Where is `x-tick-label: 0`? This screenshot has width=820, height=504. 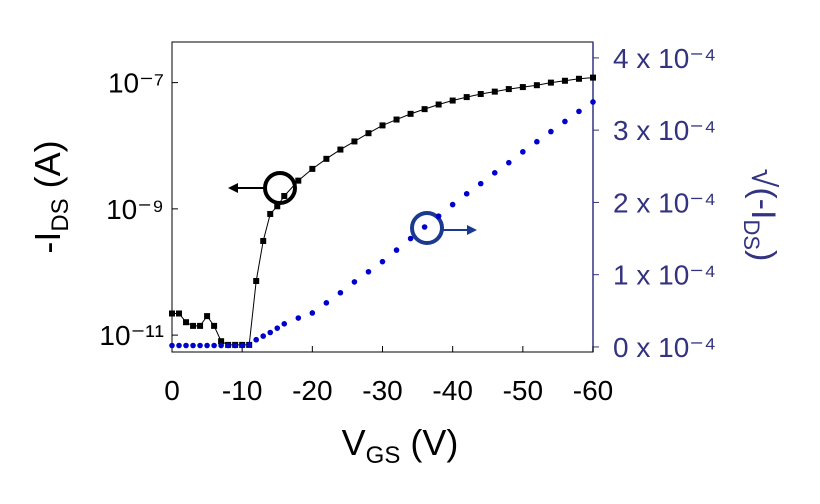 x-tick-label: 0 is located at coordinates (172, 390).